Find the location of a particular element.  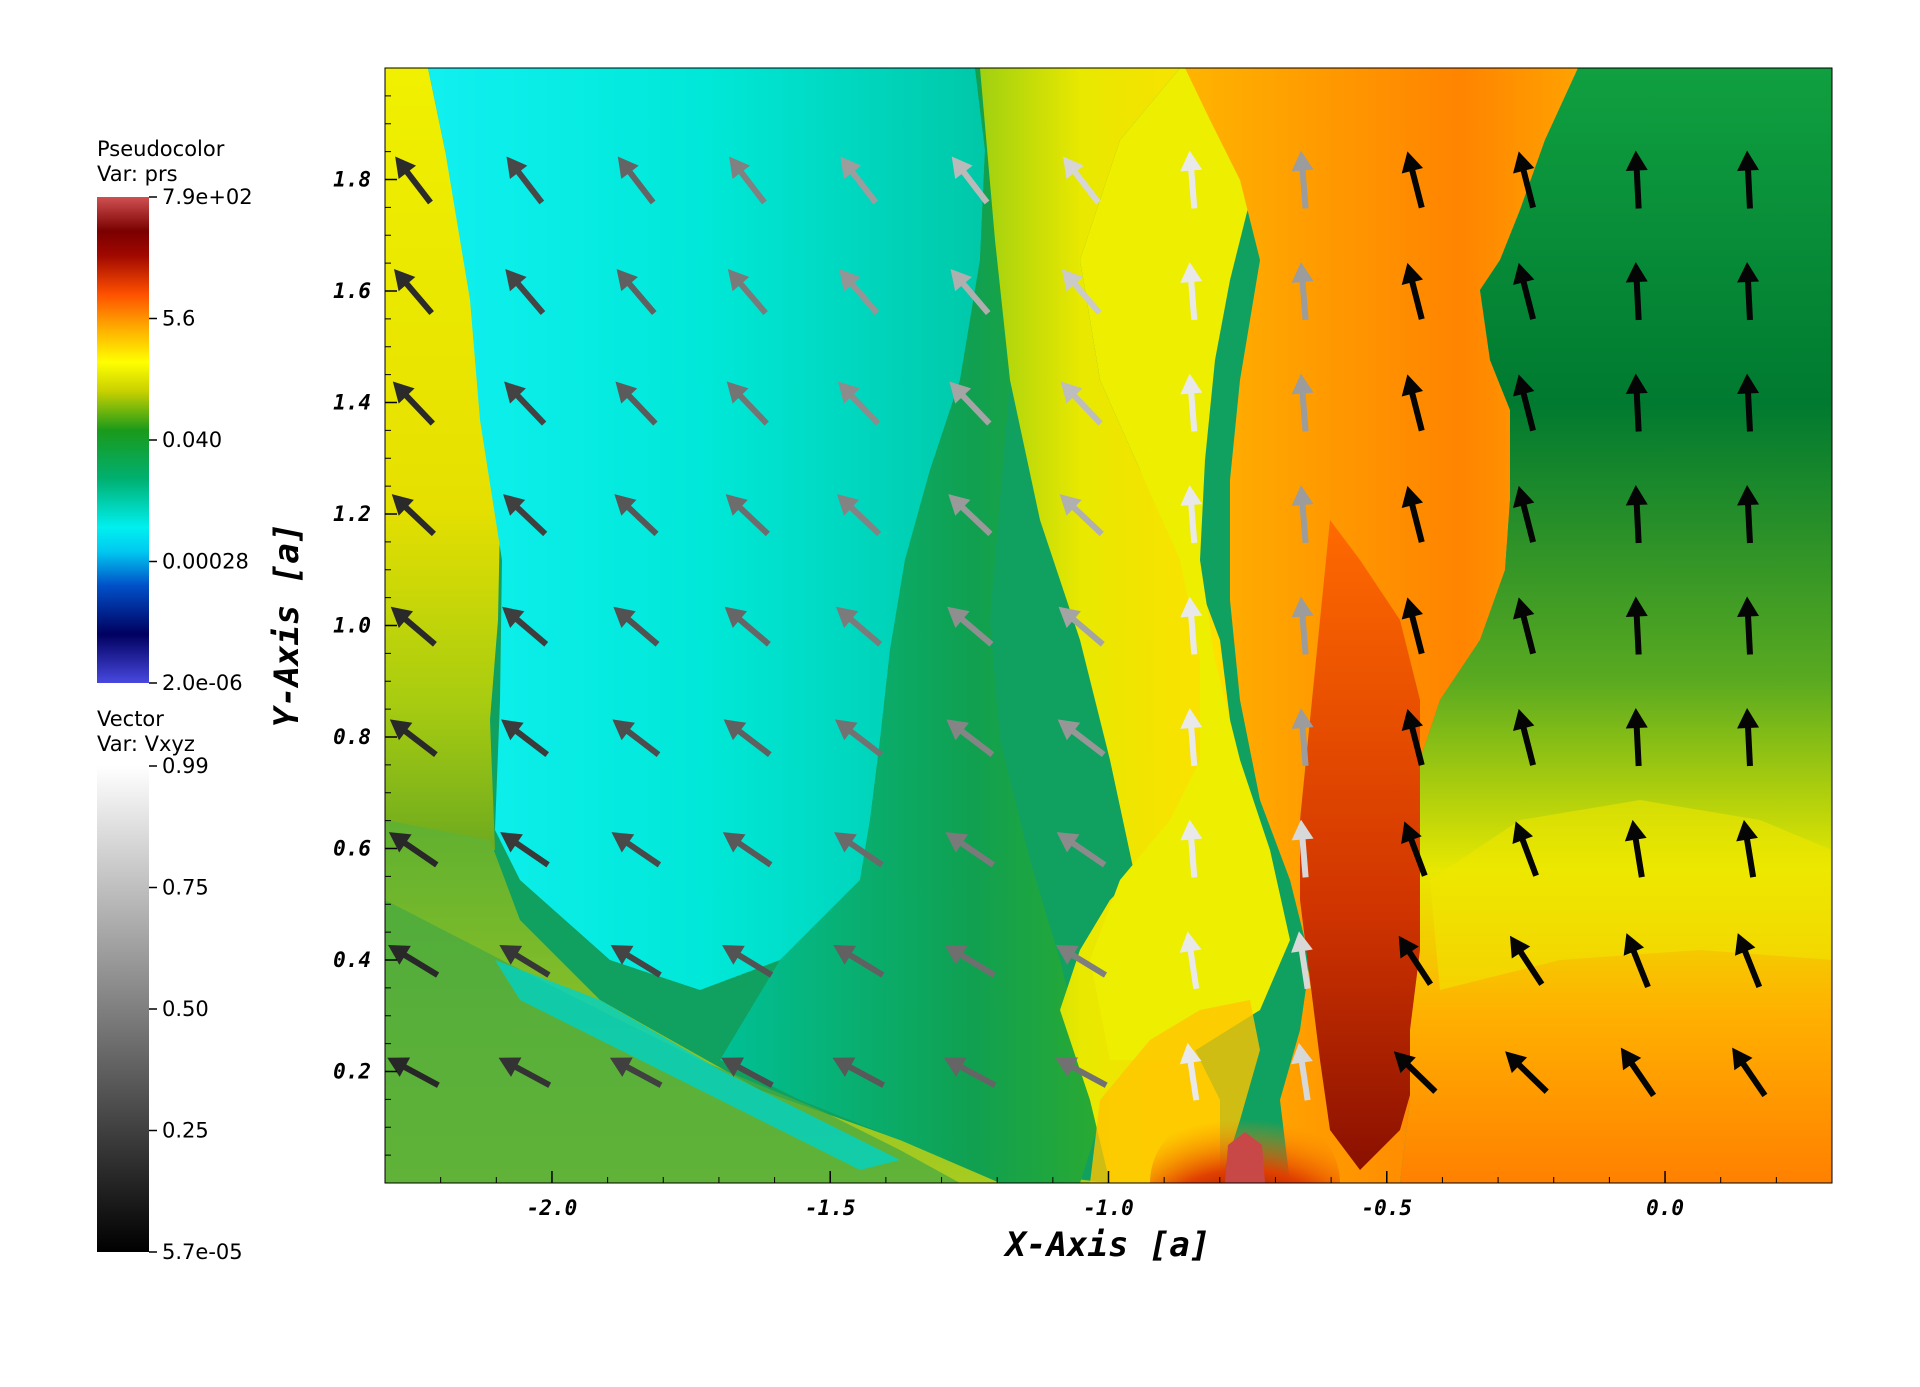

y-tick-label: 0.8 is located at coordinates (352, 737).